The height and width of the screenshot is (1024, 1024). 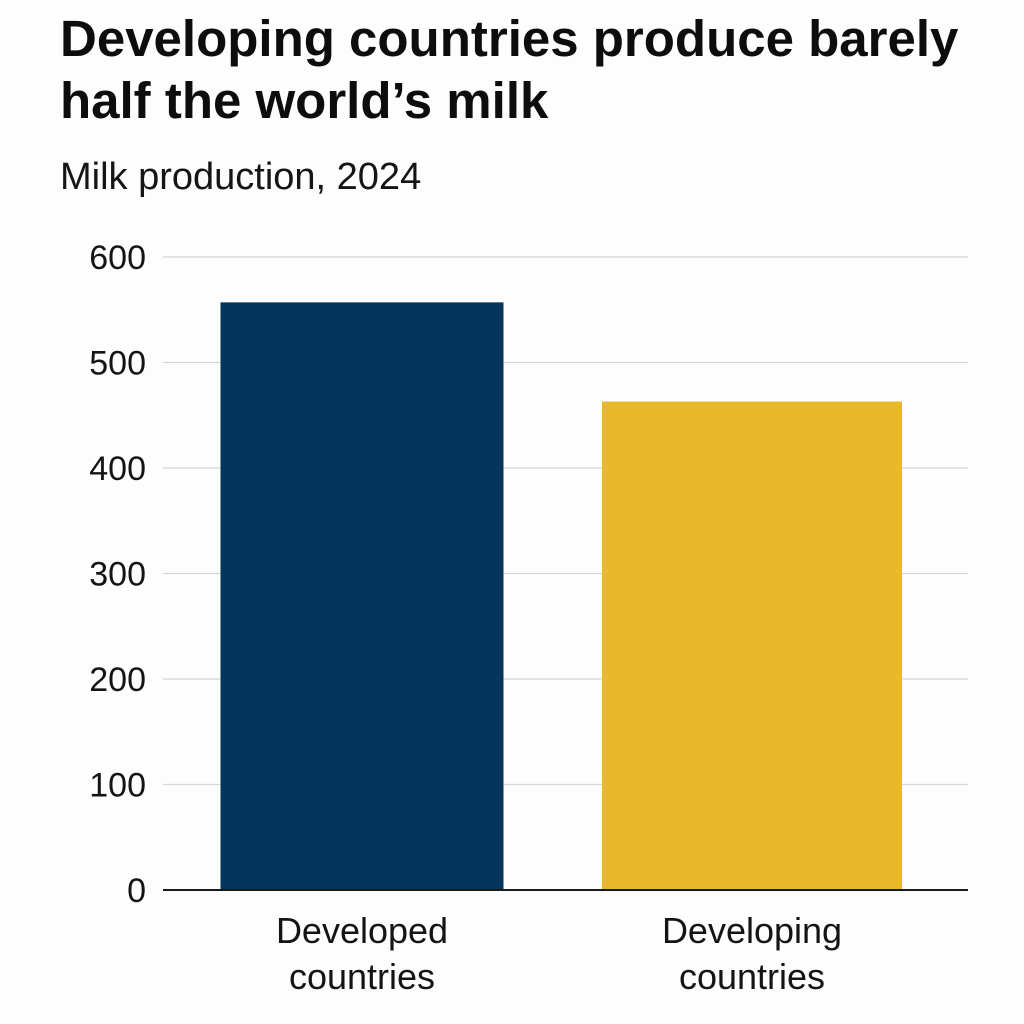 What do you see at coordinates (117, 258) in the screenshot?
I see `y-tick-label: 600` at bounding box center [117, 258].